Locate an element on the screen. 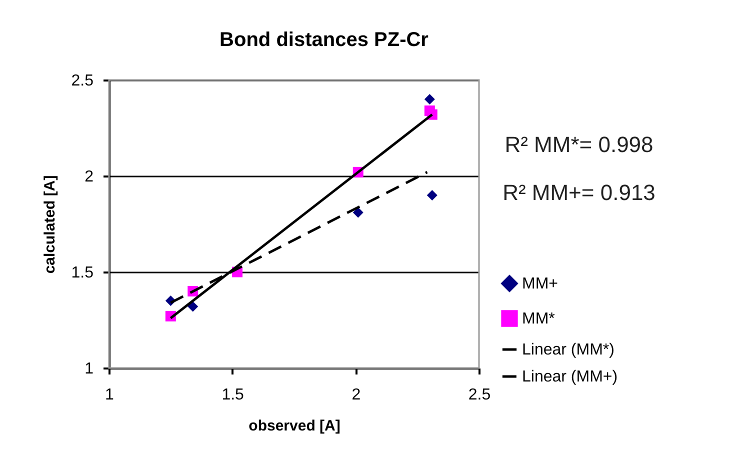 The width and height of the screenshot is (746, 467). x-tick-label: 2 is located at coordinates (356, 395).